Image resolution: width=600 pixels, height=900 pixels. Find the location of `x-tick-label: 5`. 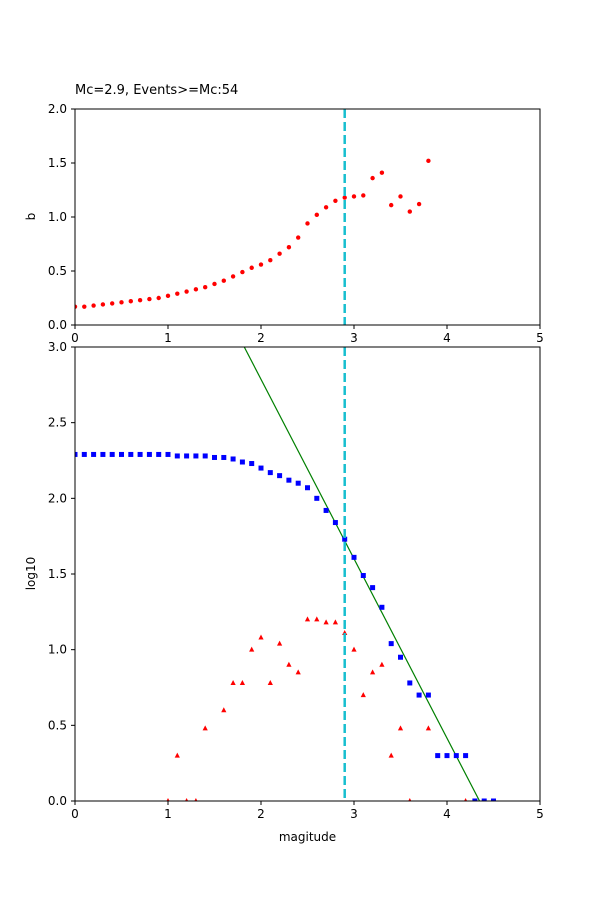

x-tick-label: 5 is located at coordinates (540, 814).